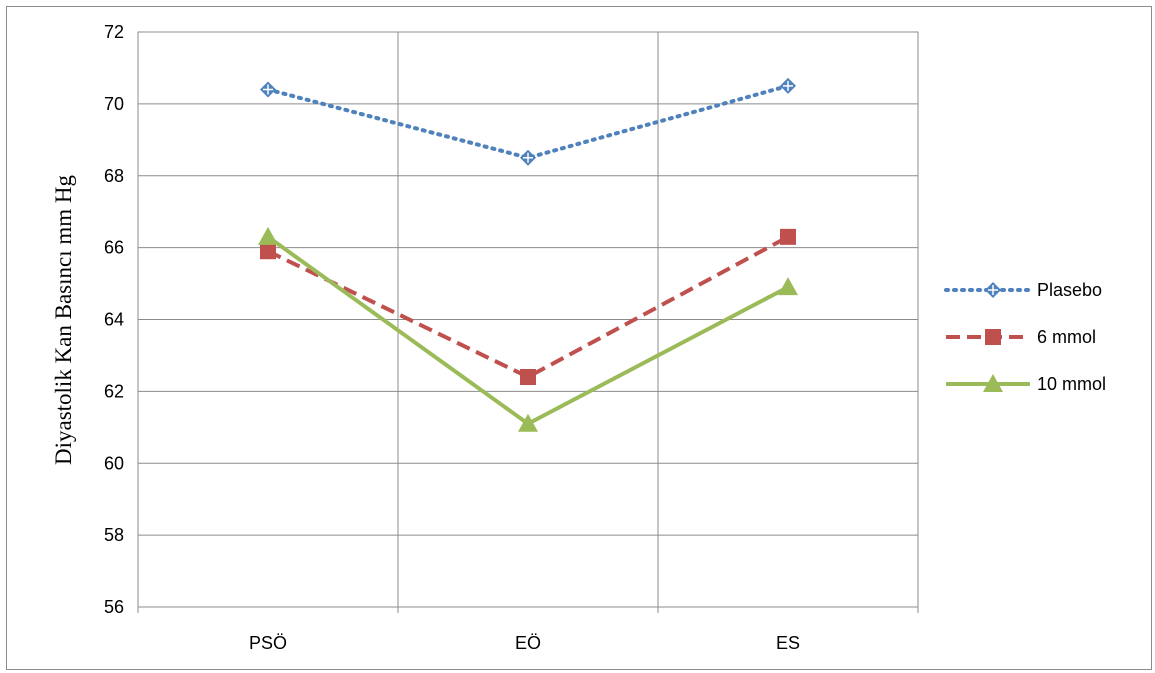  I want to click on y-tick-label: 62, so click(114, 391).